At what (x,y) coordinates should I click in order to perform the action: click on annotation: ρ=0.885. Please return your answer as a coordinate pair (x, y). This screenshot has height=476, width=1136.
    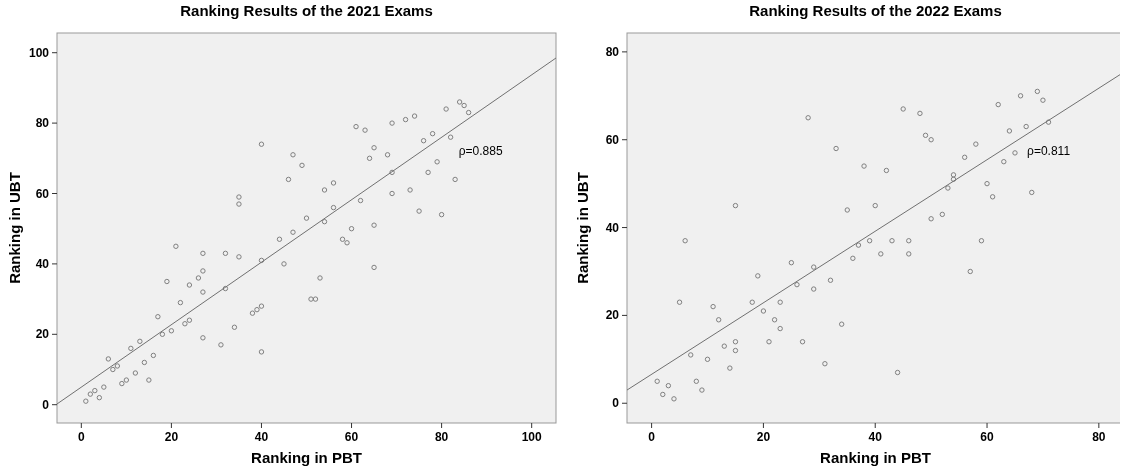
    Looking at the image, I should click on (480, 151).